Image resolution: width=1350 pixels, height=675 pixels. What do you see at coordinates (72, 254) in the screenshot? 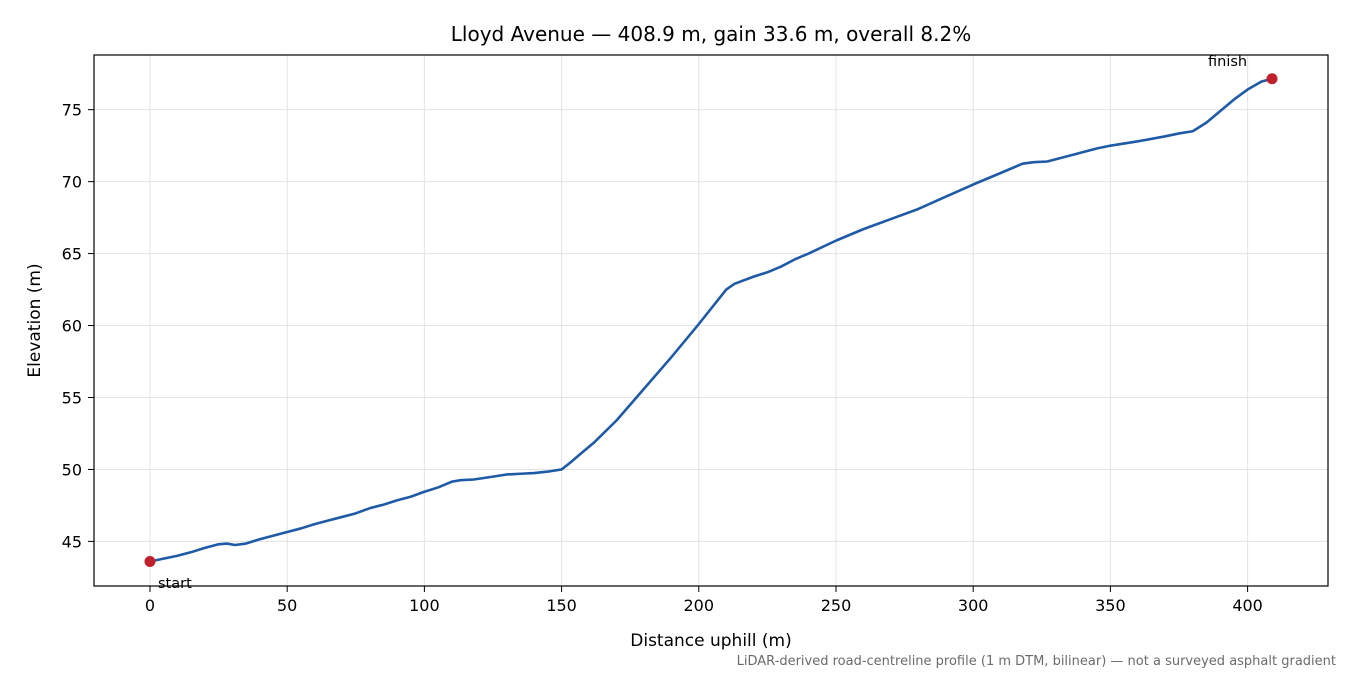
I see `y-tick-label: 65` at bounding box center [72, 254].